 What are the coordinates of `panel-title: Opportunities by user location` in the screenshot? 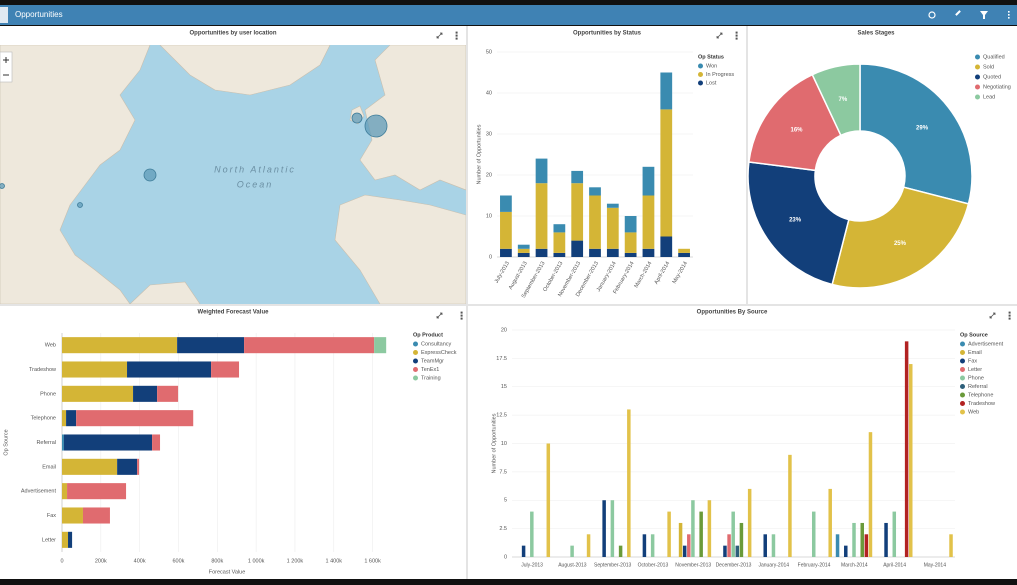 It's located at (232, 34).